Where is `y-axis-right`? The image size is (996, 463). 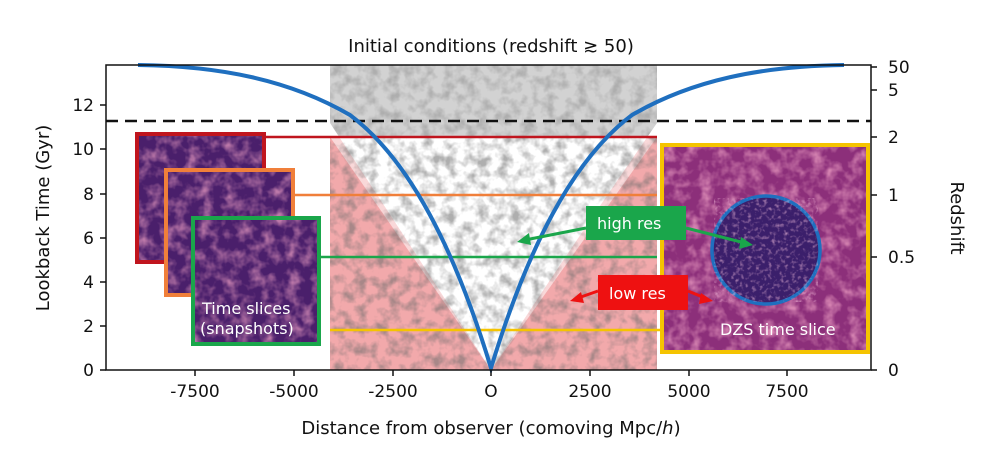 y-axis-right is located at coordinates (874, 218).